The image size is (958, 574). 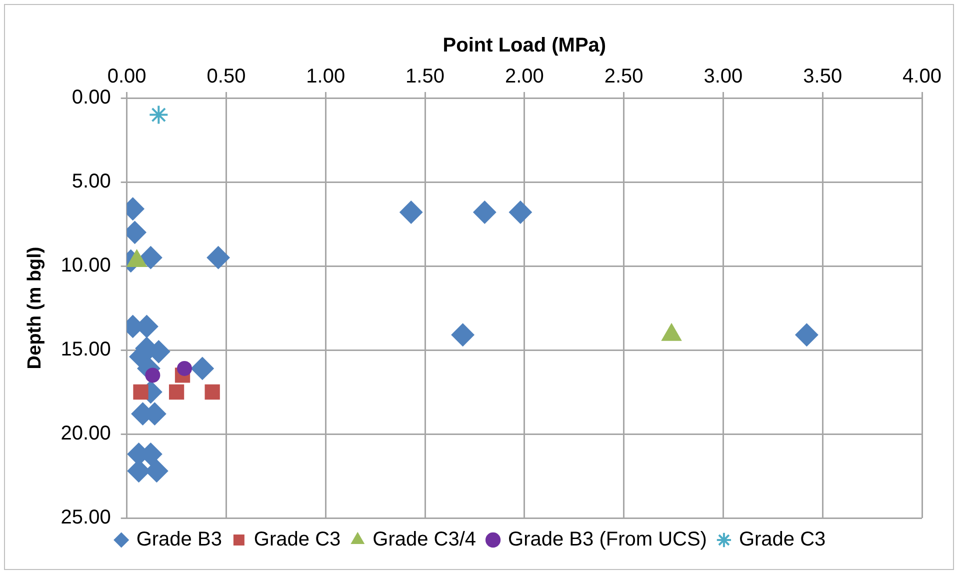 I want to click on y-tick-label: 20.00, so click(x=85, y=433).